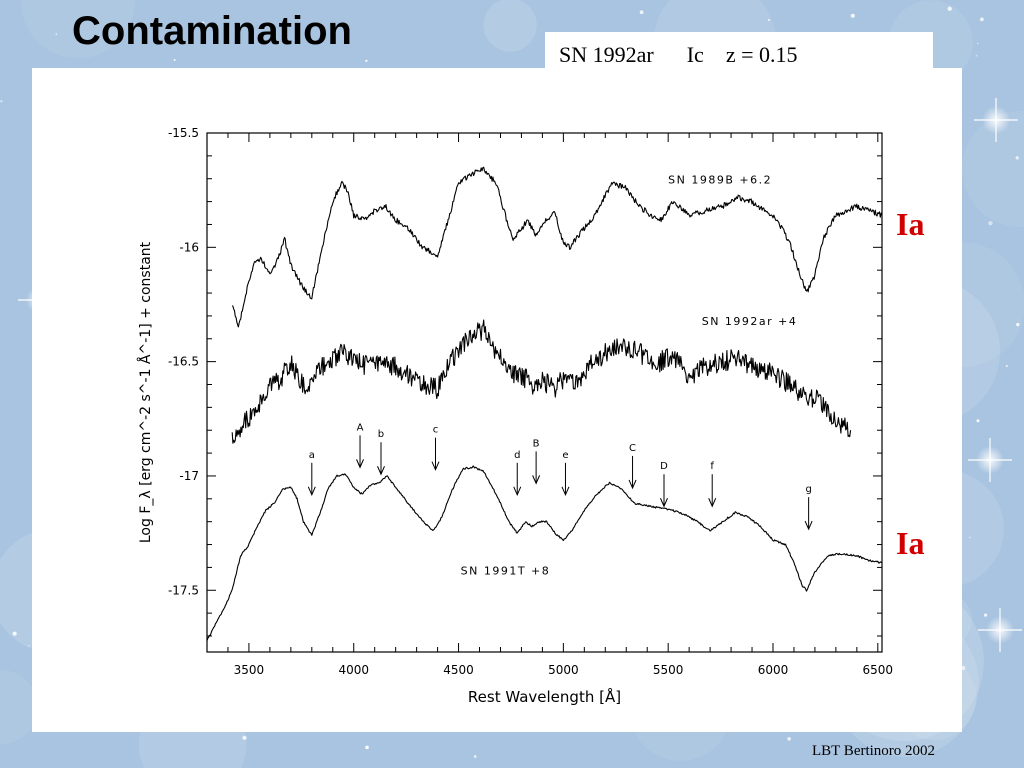 The width and height of the screenshot is (1024, 768). What do you see at coordinates (353, 670) in the screenshot?
I see `x-tick-label: 4000` at bounding box center [353, 670].